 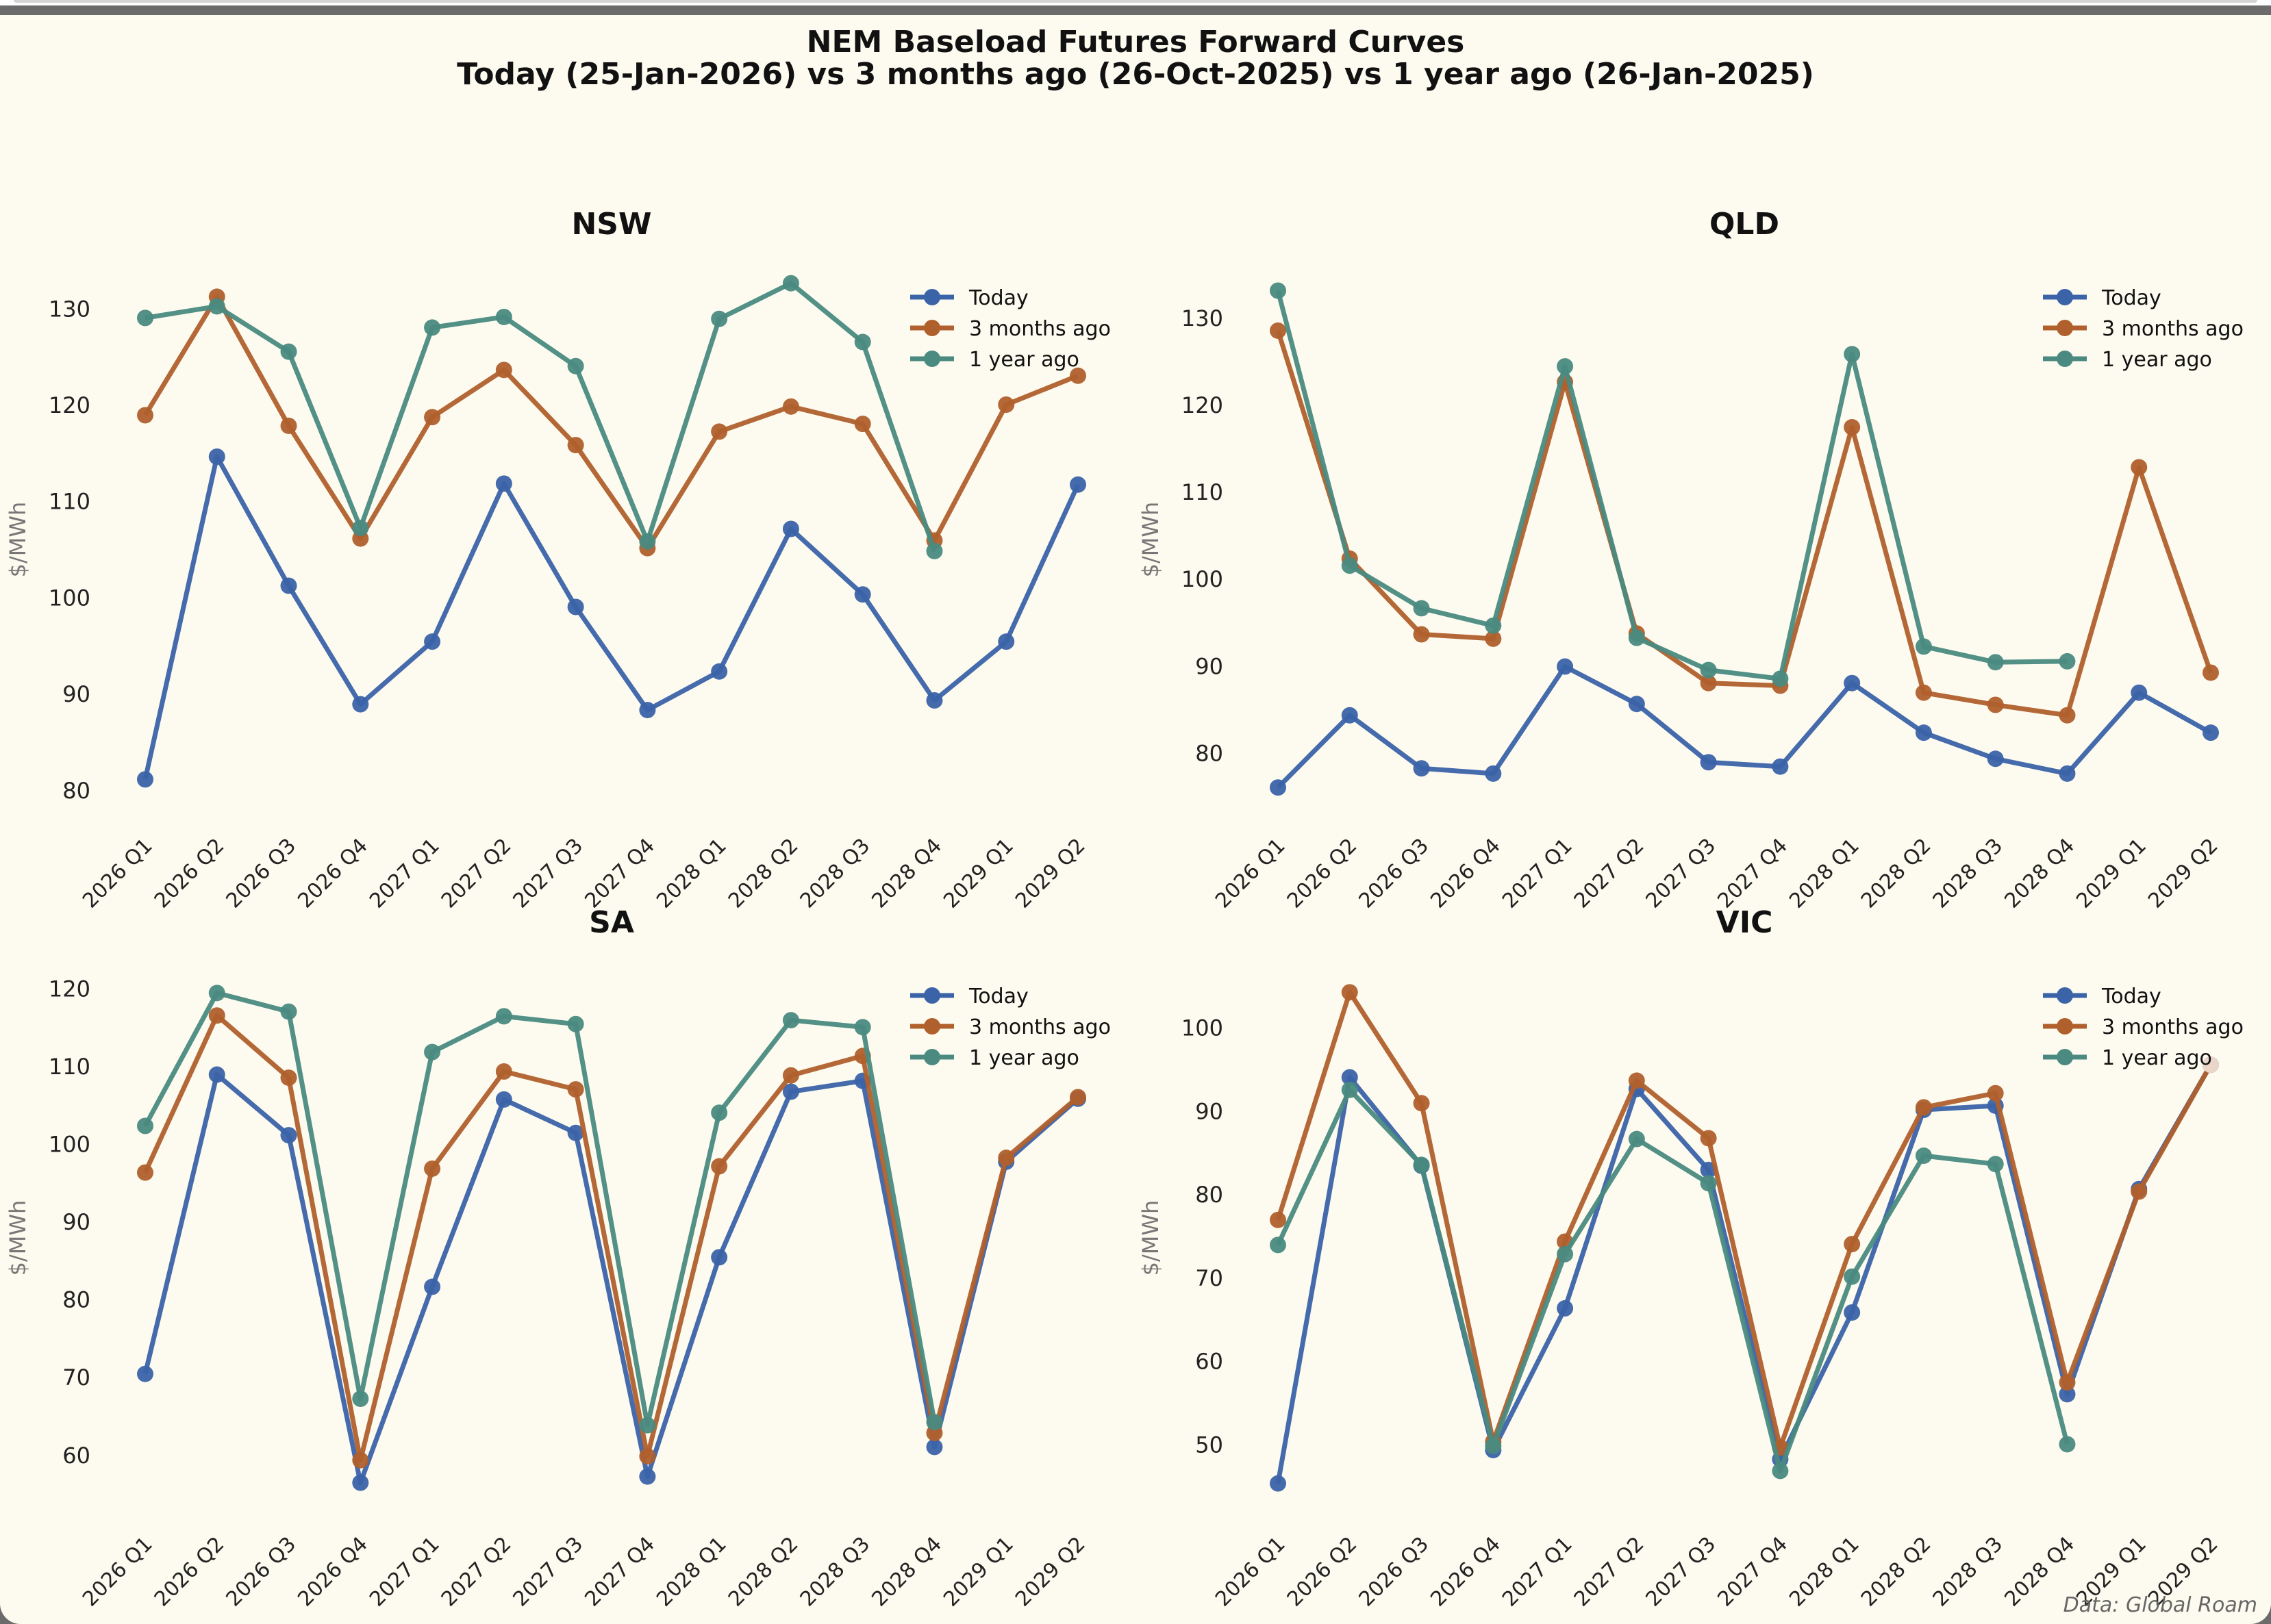 I want to click on x-tick-label: 2028 Q3, so click(x=835, y=873).